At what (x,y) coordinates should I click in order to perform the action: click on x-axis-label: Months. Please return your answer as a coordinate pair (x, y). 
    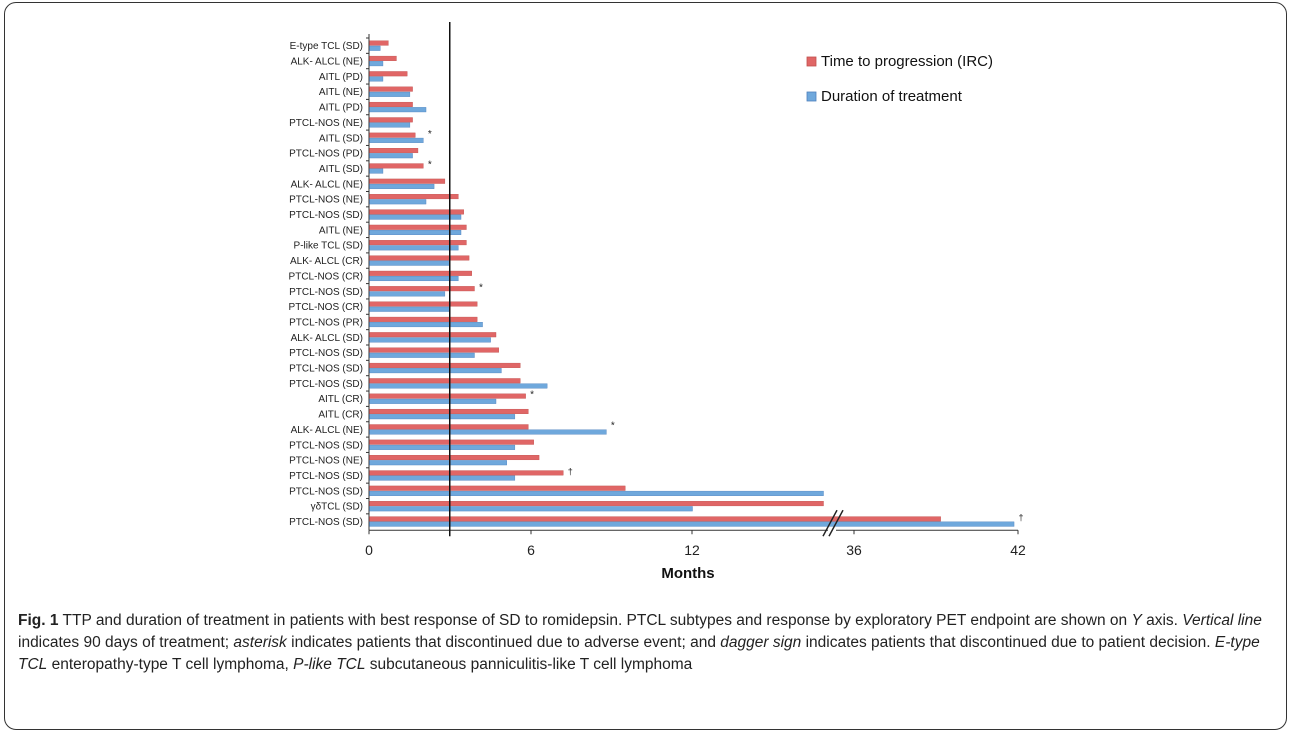
    Looking at the image, I should click on (687, 573).